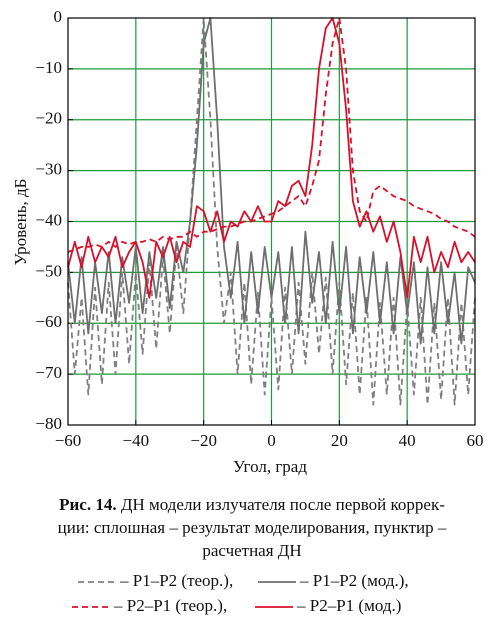  I want to click on y-tick-label: −40, so click(48, 219).